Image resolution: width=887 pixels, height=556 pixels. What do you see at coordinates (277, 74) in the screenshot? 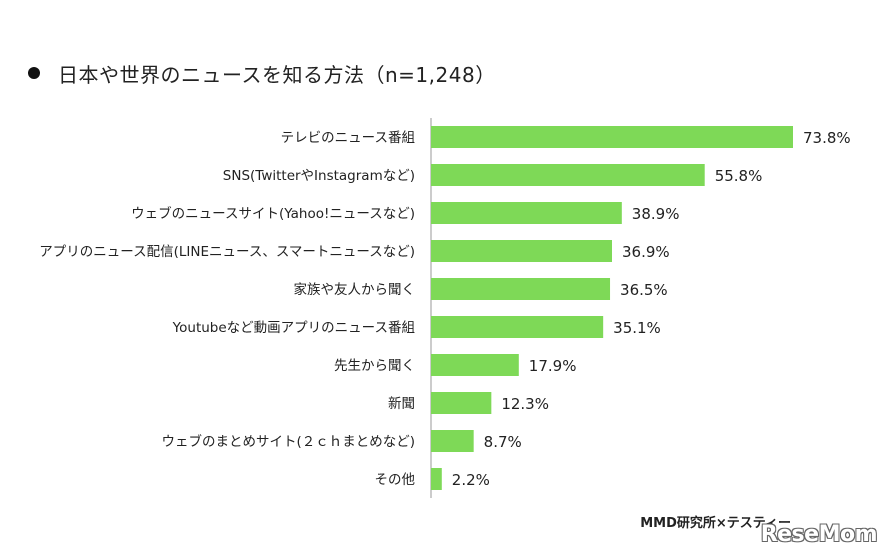
I see `chart-title: 日本や世界のニュースを知る方法（n=1,248）` at bounding box center [277, 74].